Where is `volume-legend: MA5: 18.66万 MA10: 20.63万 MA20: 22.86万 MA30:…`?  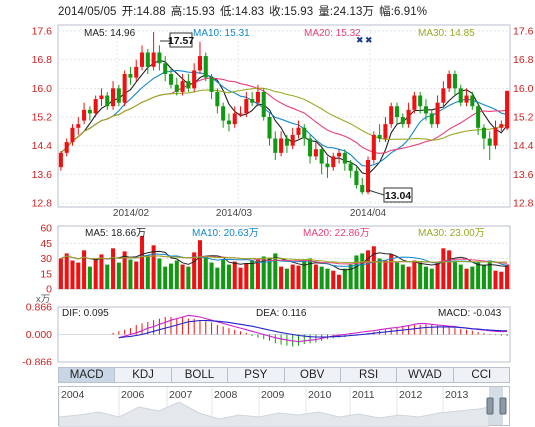 volume-legend: MA5: 18.66万 MA10: 20.63万 MA20: 22.86万 MA30:… is located at coordinates (285, 233).